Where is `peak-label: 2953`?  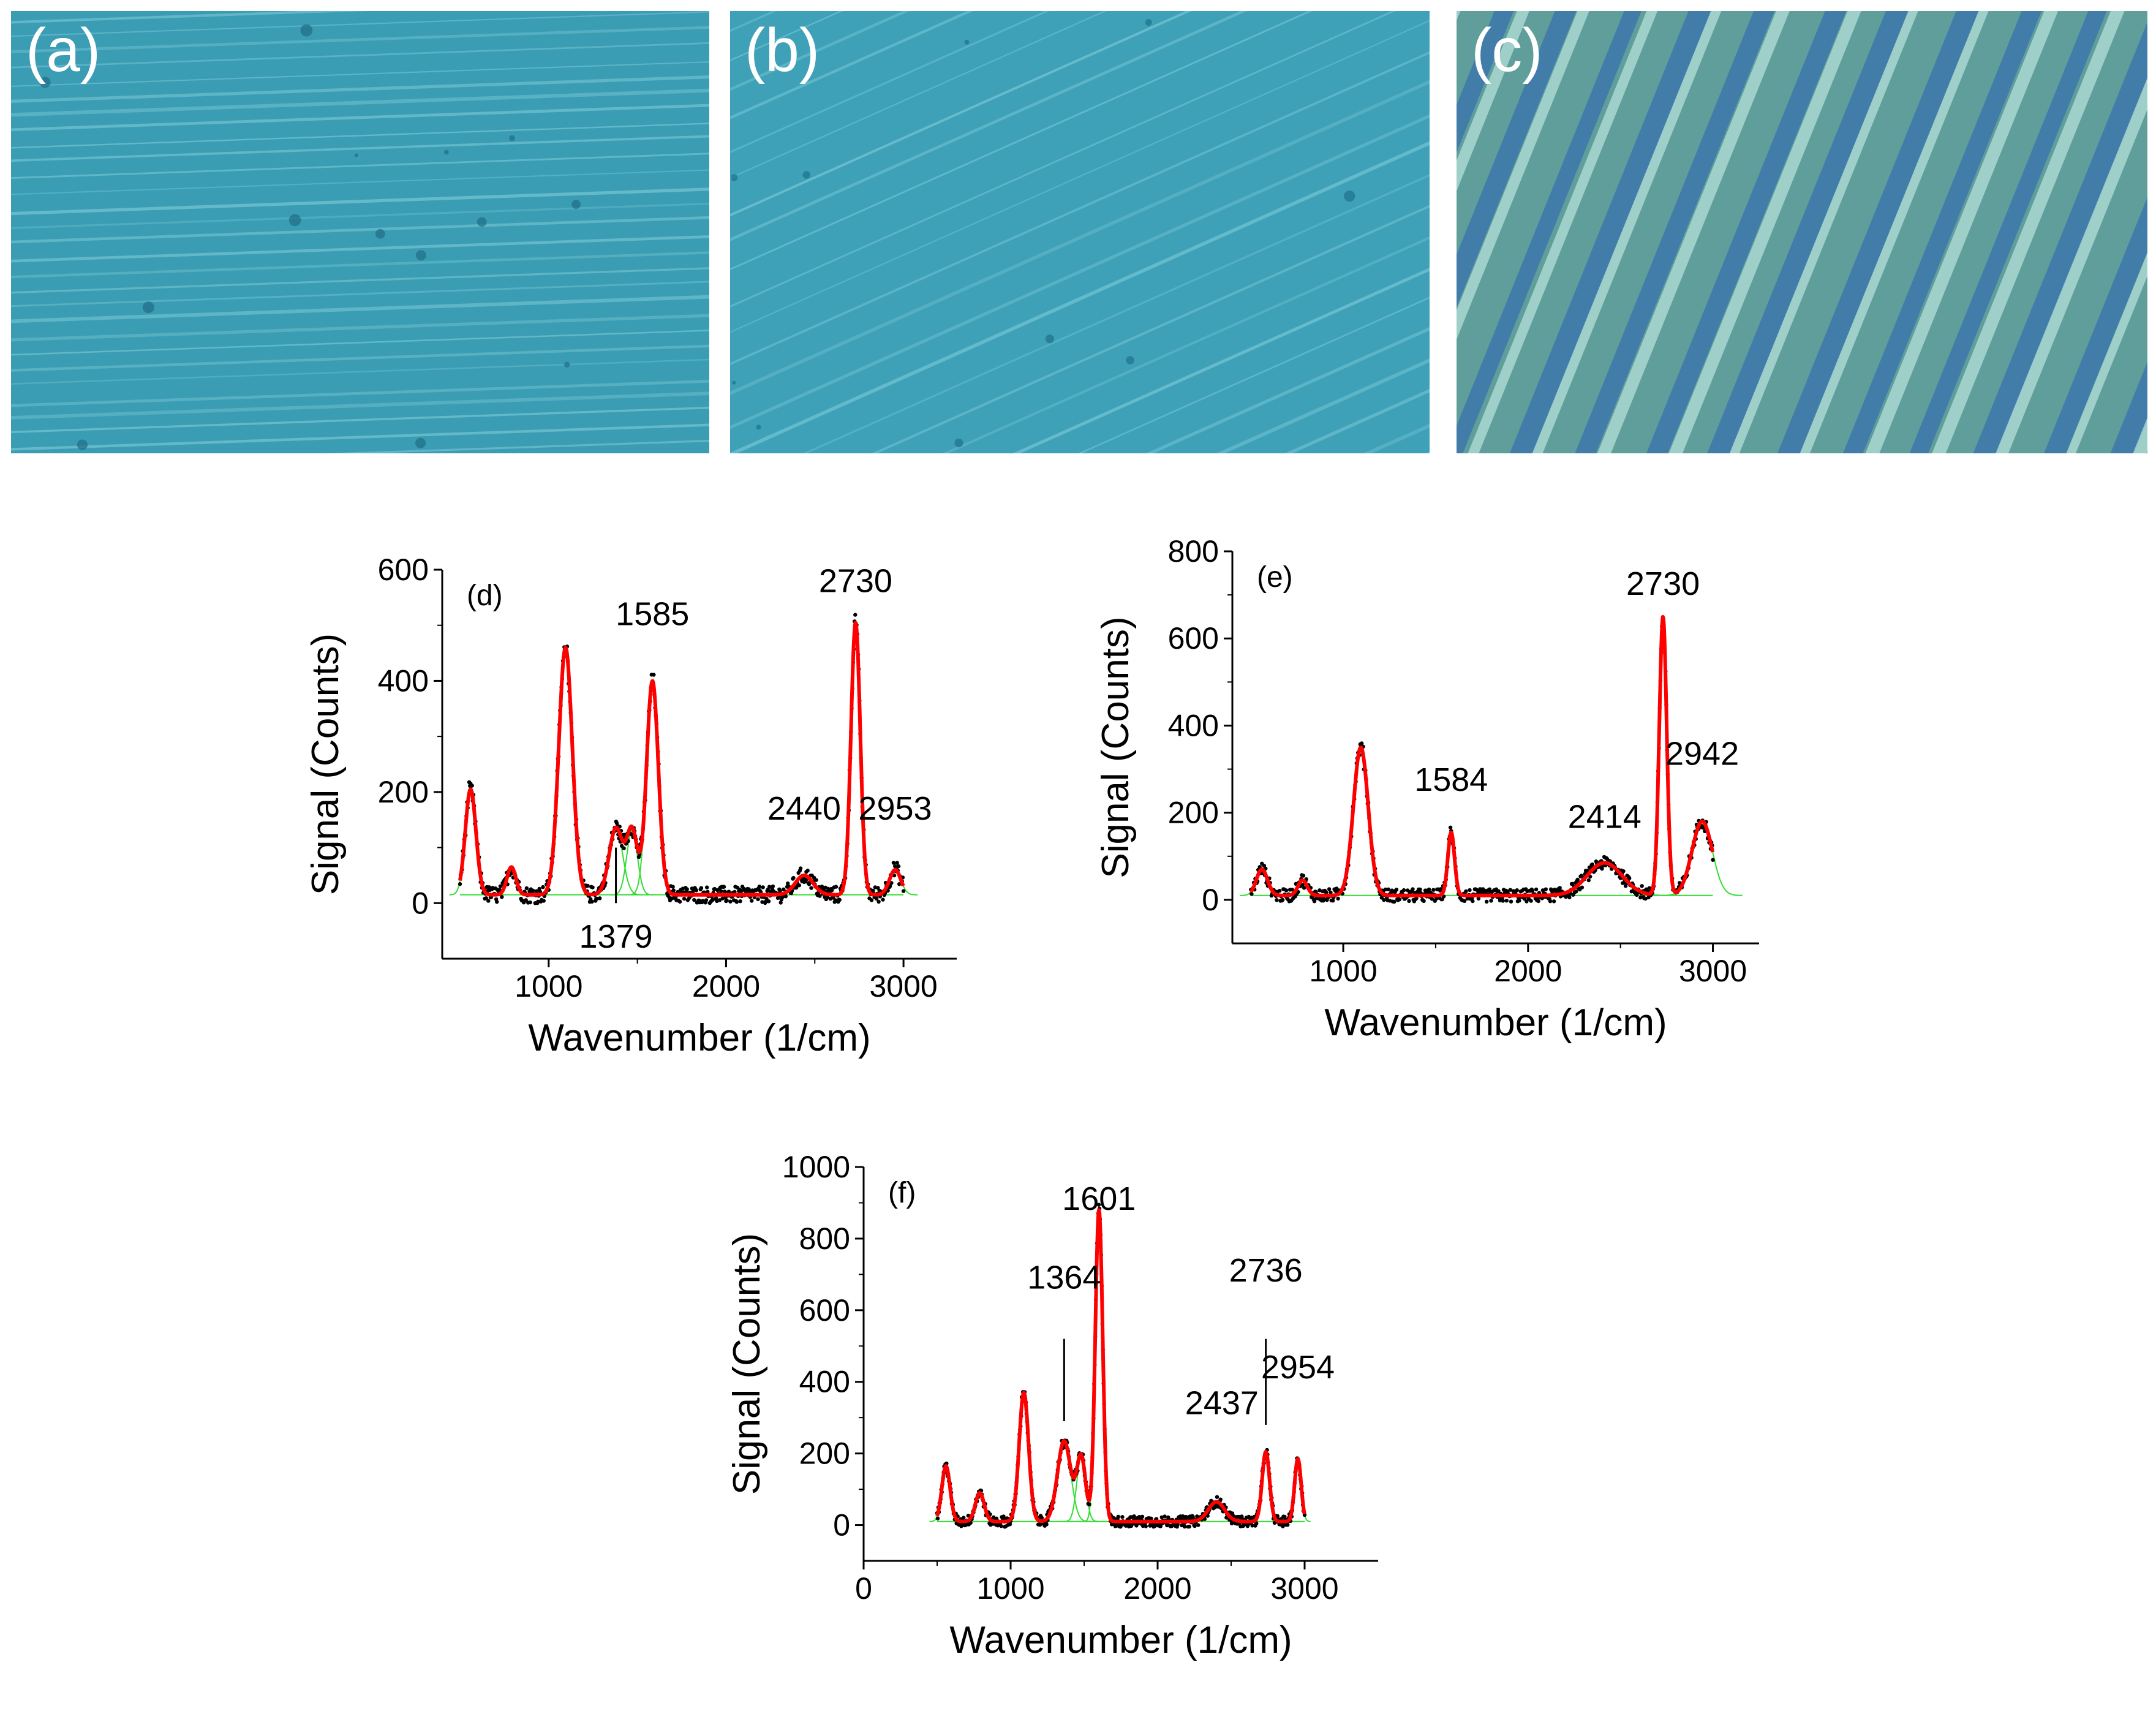
peak-label: 2953 is located at coordinates (895, 808).